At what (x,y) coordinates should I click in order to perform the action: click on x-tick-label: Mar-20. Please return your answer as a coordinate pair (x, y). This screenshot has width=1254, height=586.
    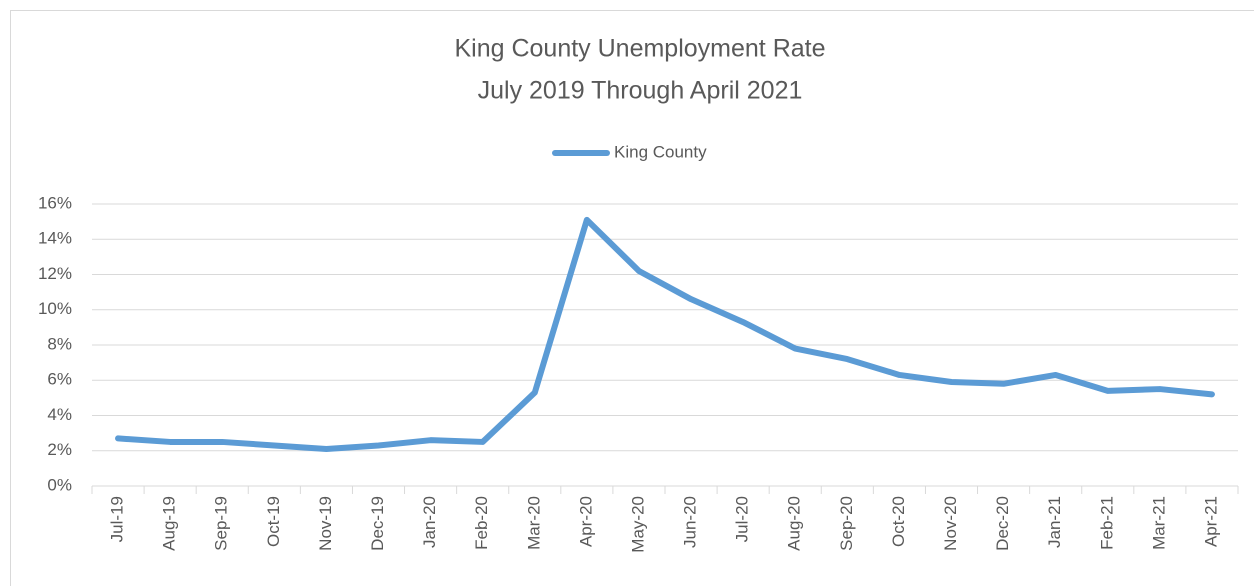
    Looking at the image, I should click on (533, 523).